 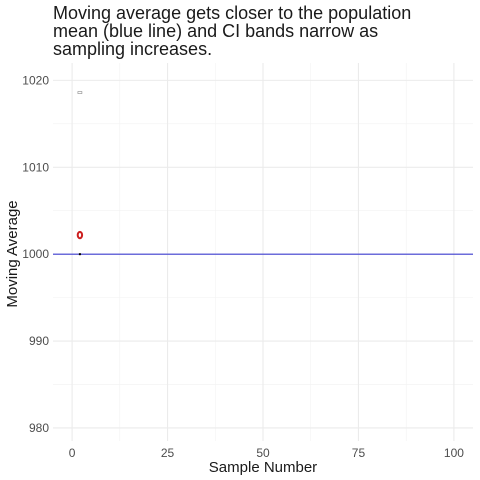 What do you see at coordinates (359, 453) in the screenshot?
I see `x-tick-label: 75` at bounding box center [359, 453].